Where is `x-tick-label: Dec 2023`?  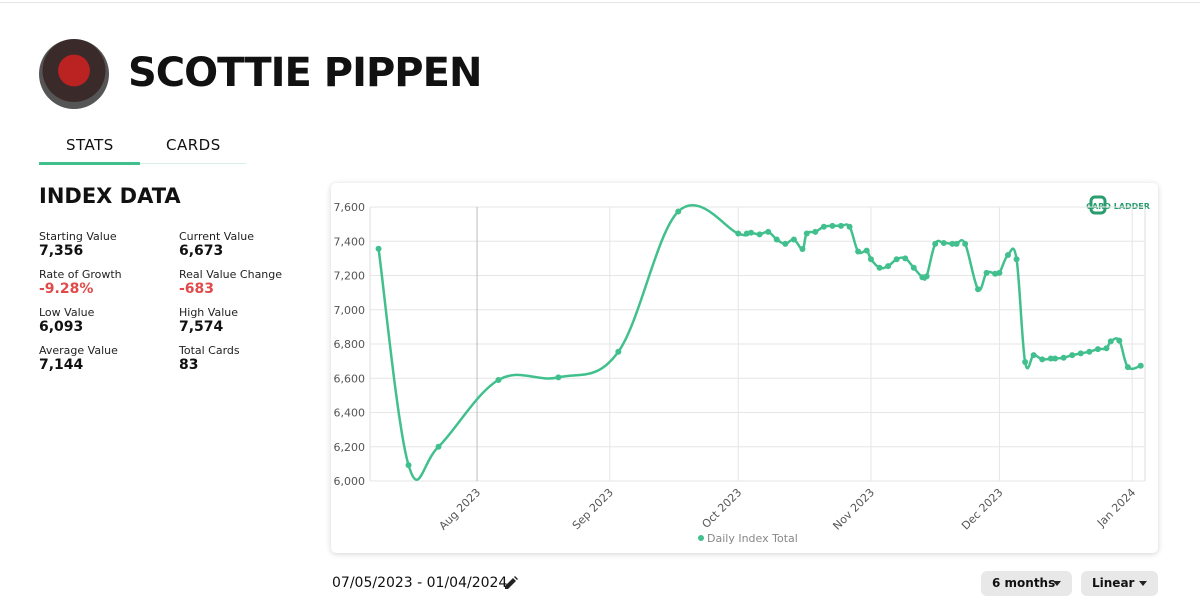
x-tick-label: Dec 2023 is located at coordinates (982, 509).